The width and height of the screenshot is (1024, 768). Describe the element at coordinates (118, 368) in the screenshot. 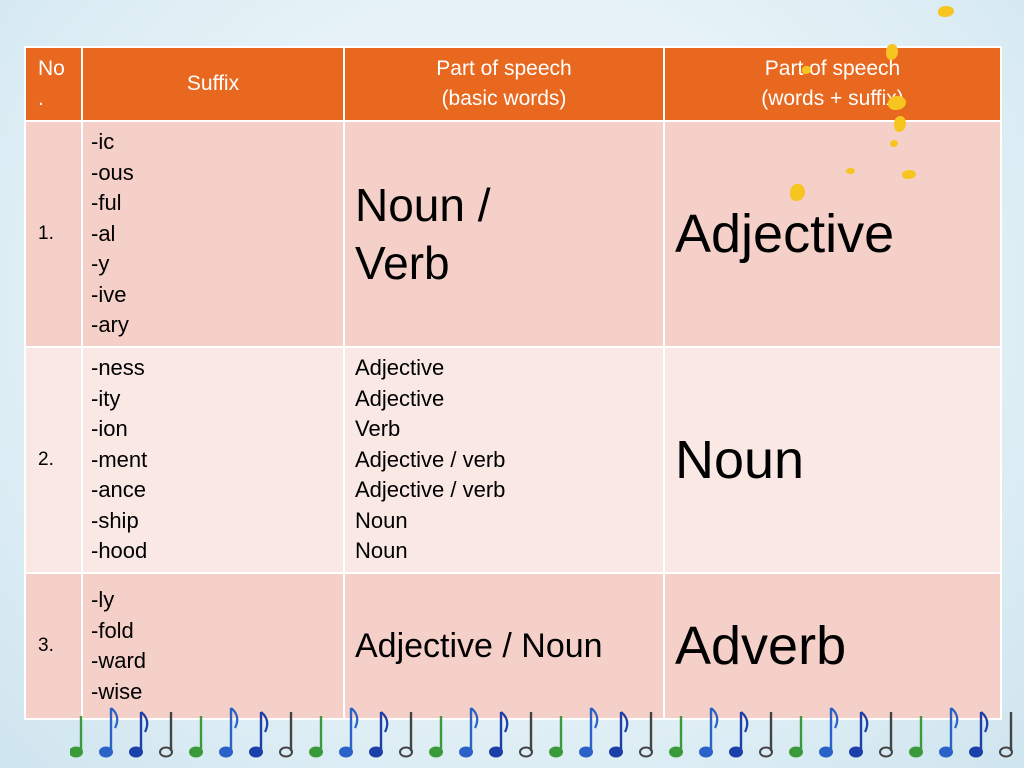

I see `suffix-item: -ness` at that location.